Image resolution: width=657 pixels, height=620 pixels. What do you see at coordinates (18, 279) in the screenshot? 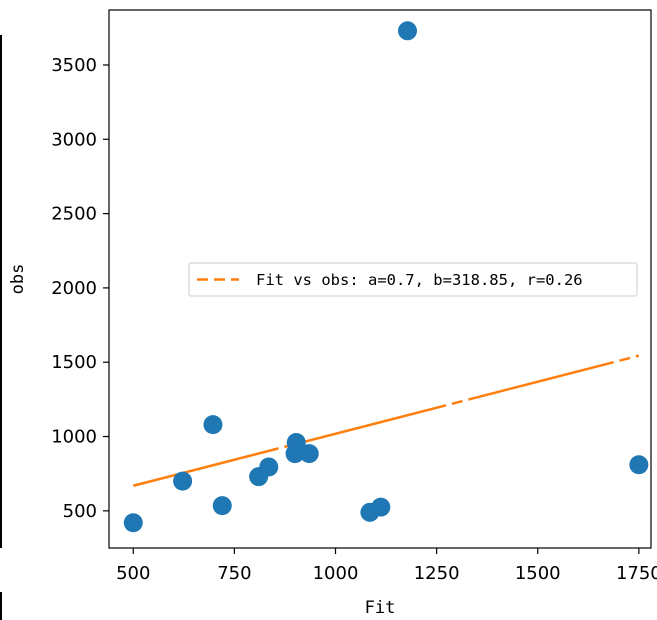
I see `y-axis-label: obs` at bounding box center [18, 279].